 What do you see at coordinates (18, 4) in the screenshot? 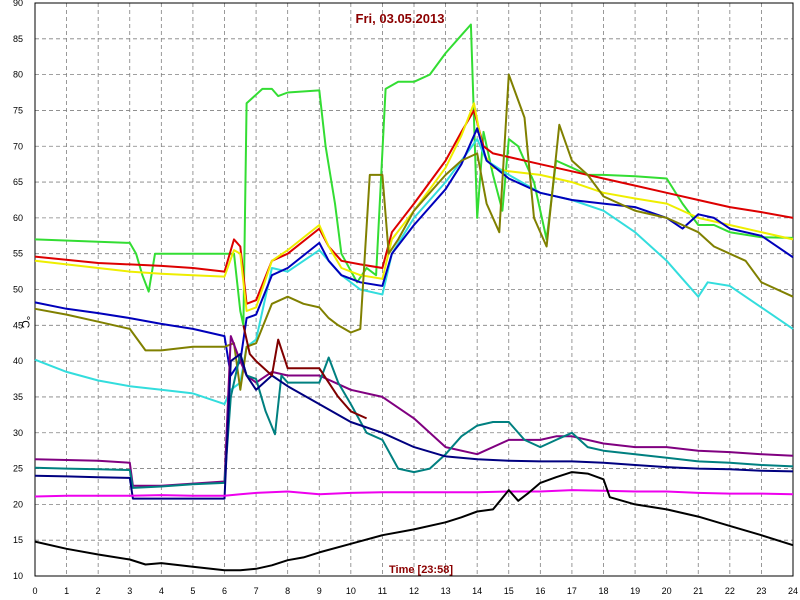
I see `y-tick-label: 90` at bounding box center [18, 4].